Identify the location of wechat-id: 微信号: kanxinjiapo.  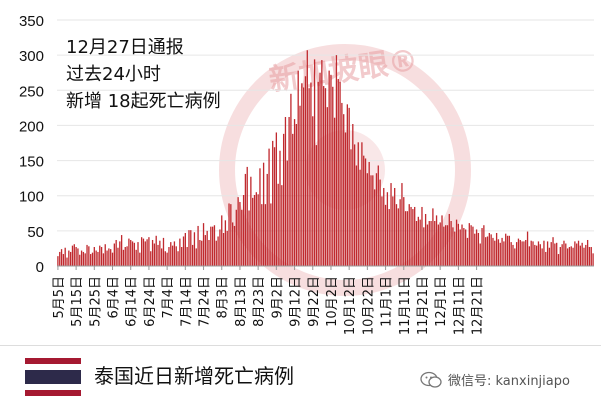
(509, 381).